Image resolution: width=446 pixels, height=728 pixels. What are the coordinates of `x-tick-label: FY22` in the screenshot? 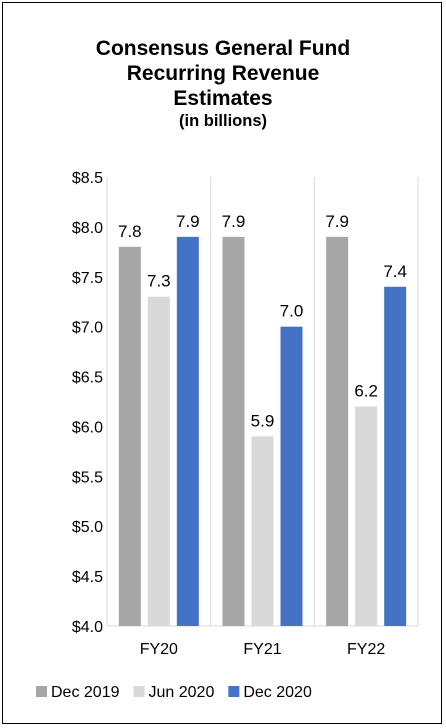 It's located at (366, 649).